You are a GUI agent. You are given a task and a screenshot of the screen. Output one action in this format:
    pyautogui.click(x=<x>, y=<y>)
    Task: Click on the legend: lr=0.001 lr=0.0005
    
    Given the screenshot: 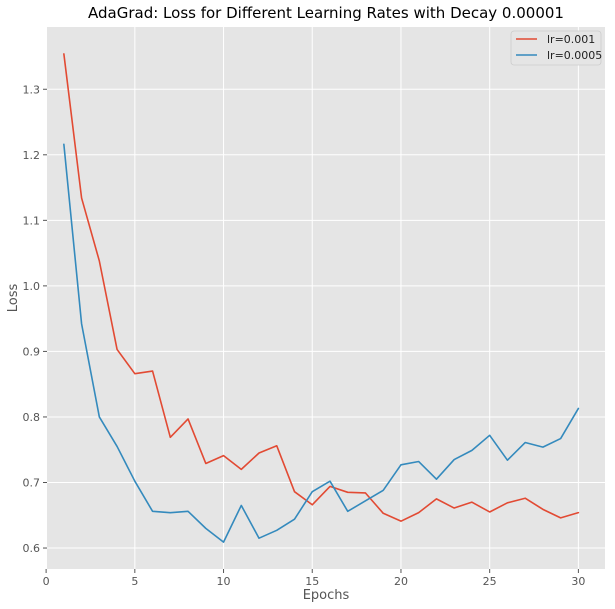 What is the action you would take?
    pyautogui.click(x=556, y=48)
    